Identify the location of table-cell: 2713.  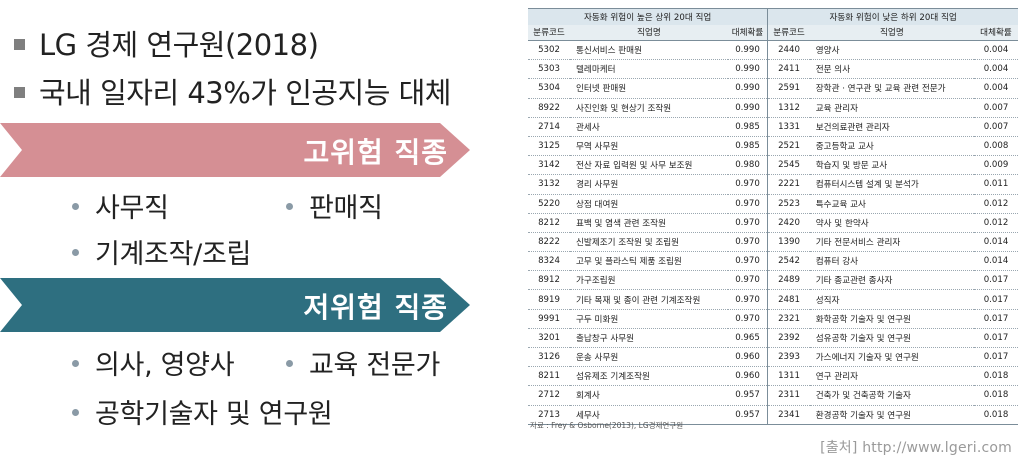
(549, 415).